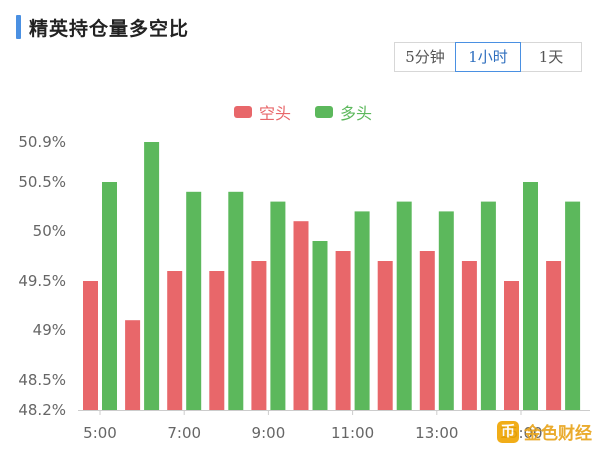 The height and width of the screenshot is (450, 600). I want to click on tab-1-hour: 1小时, so click(488, 57).